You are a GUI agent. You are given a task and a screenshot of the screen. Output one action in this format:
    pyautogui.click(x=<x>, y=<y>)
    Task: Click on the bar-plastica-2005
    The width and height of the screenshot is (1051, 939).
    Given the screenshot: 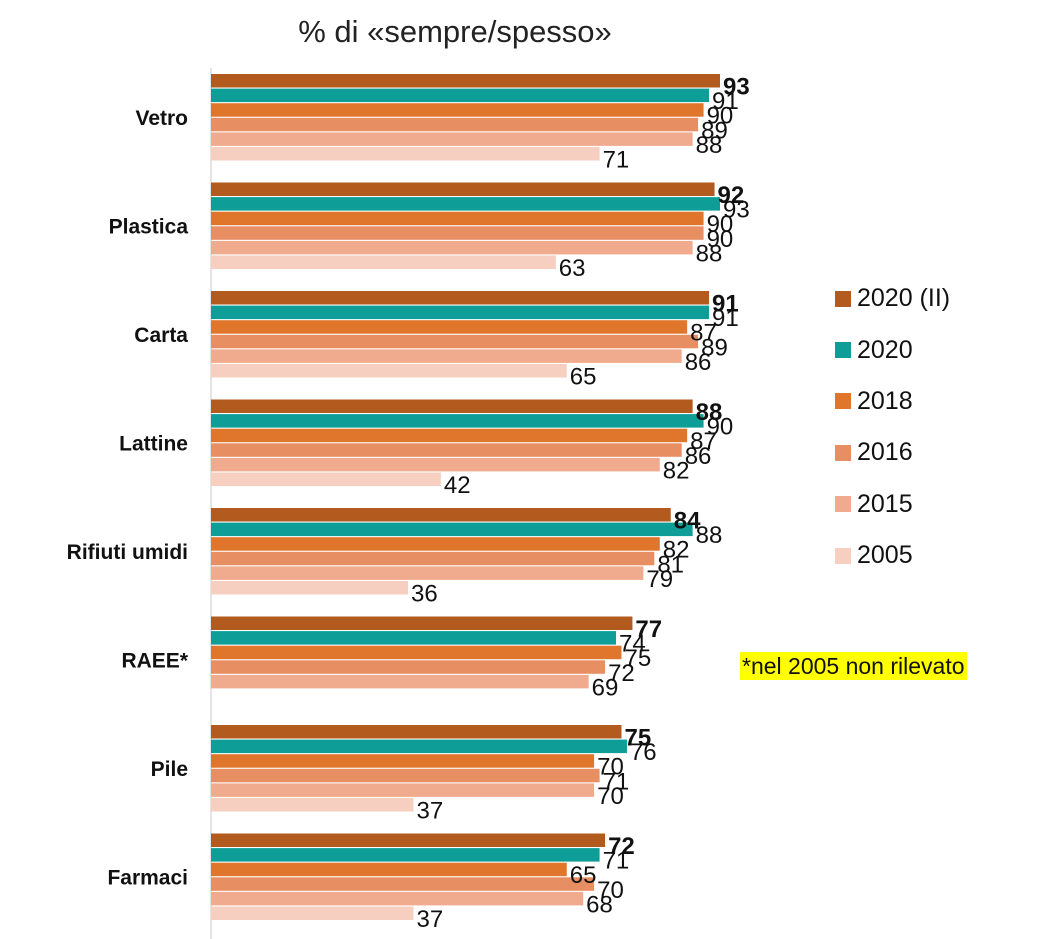 What is the action you would take?
    pyautogui.click(x=383, y=262)
    